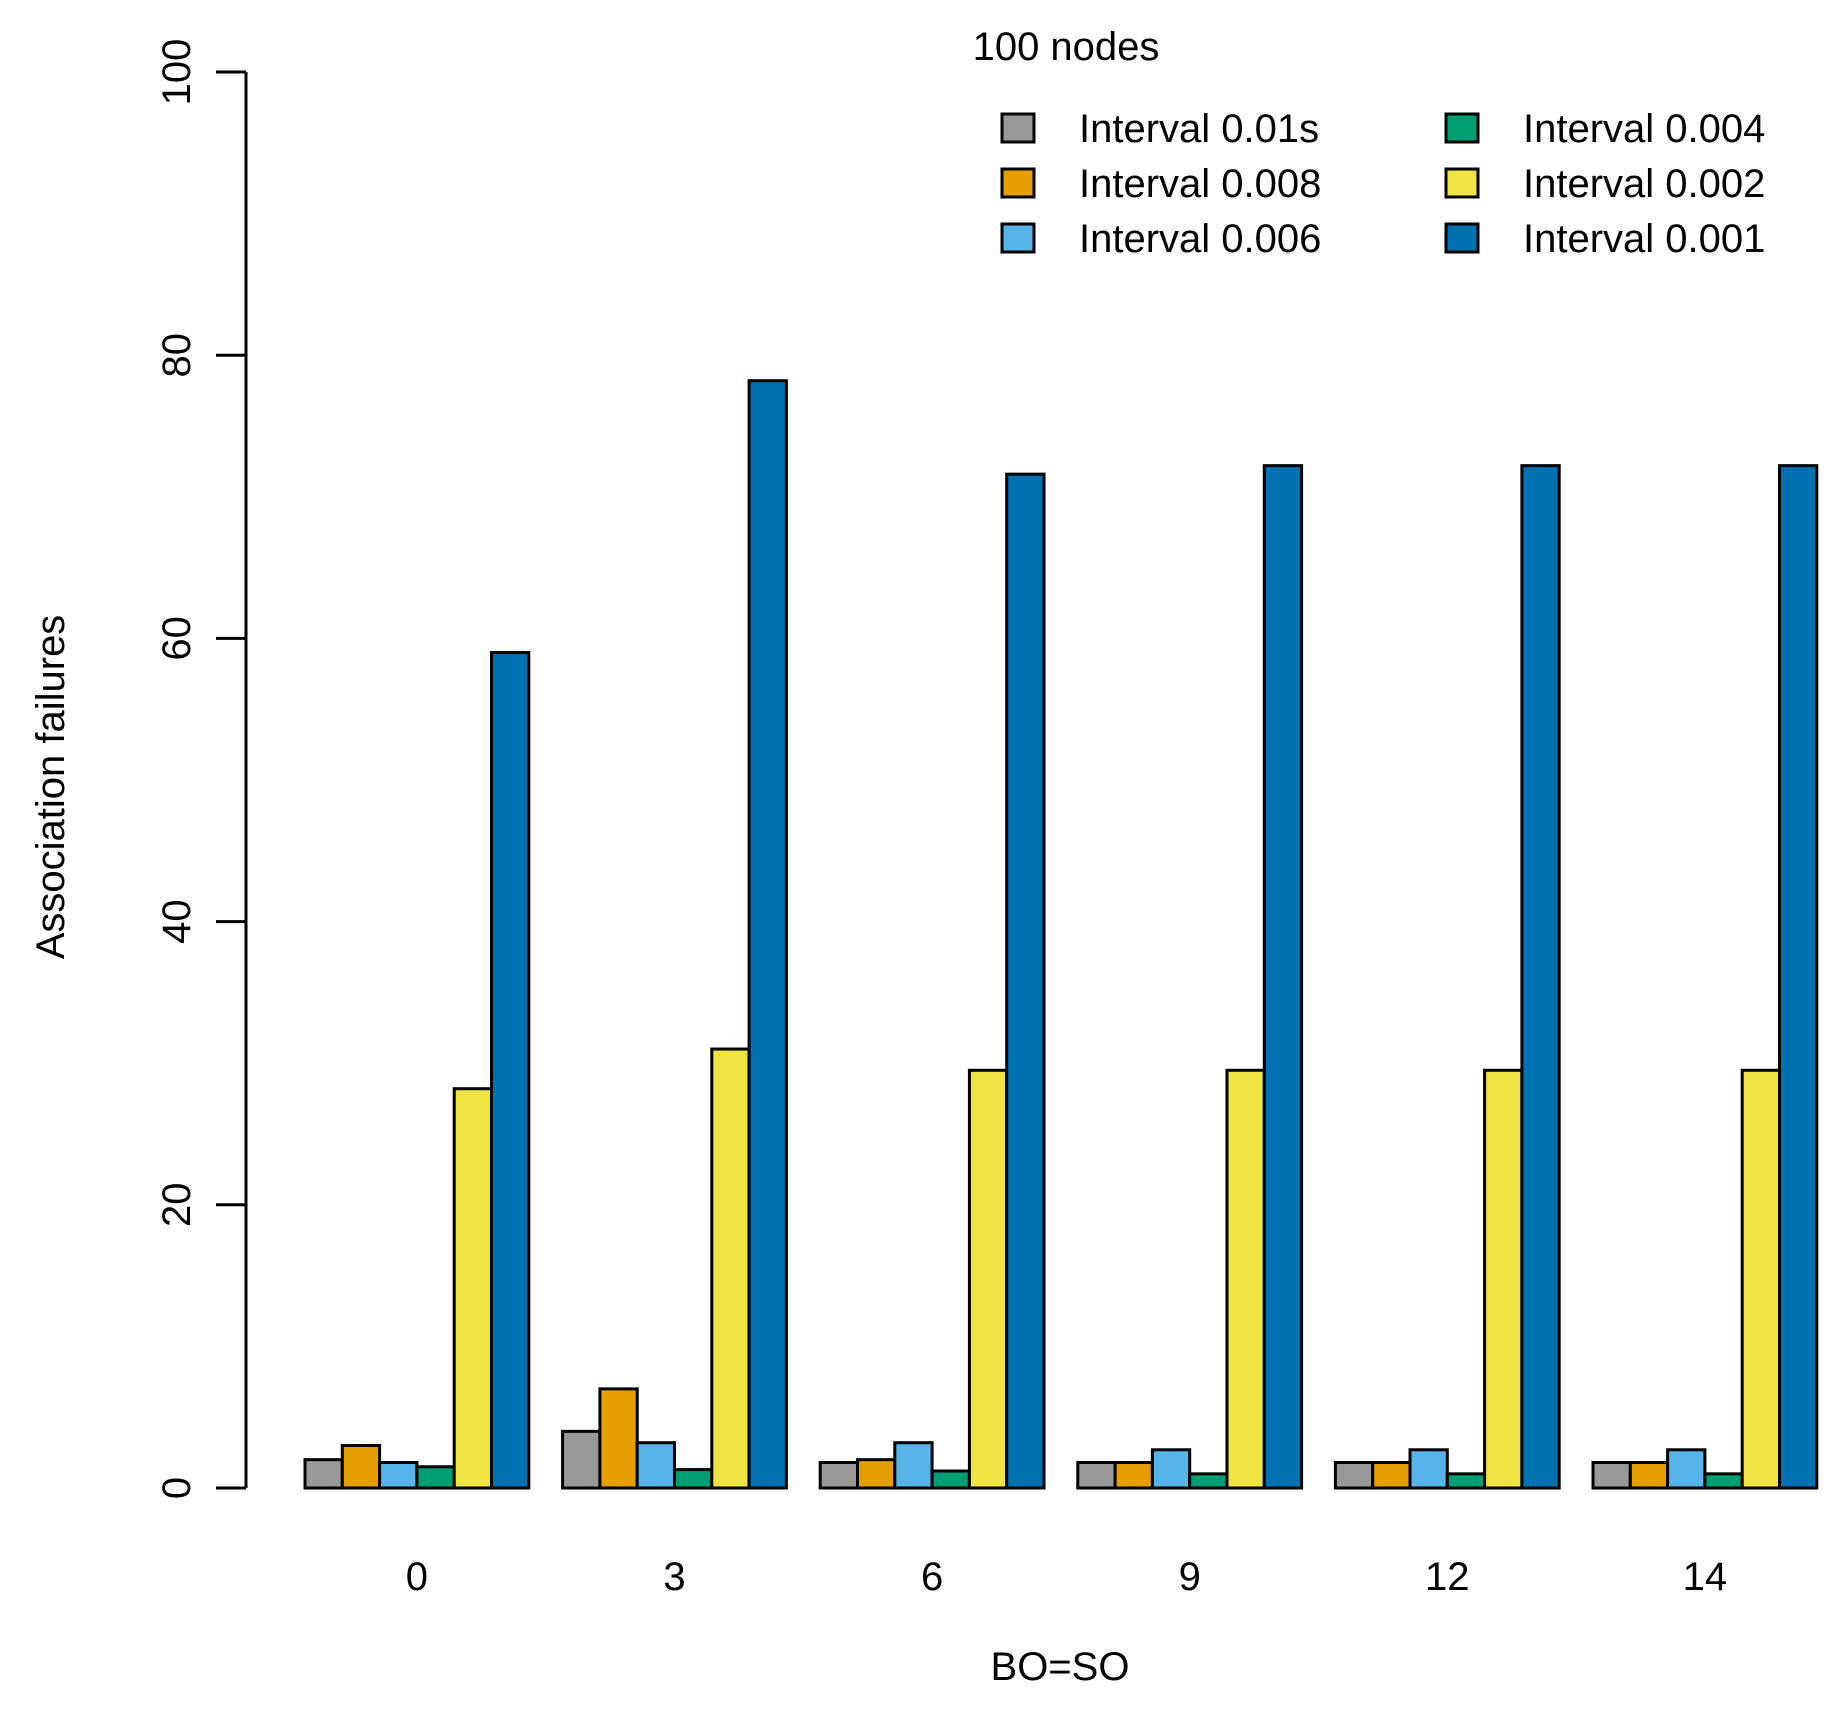 This screenshot has width=1843, height=1718. What do you see at coordinates (1066, 47) in the screenshot?
I see `chart-title: 100 nodes` at bounding box center [1066, 47].